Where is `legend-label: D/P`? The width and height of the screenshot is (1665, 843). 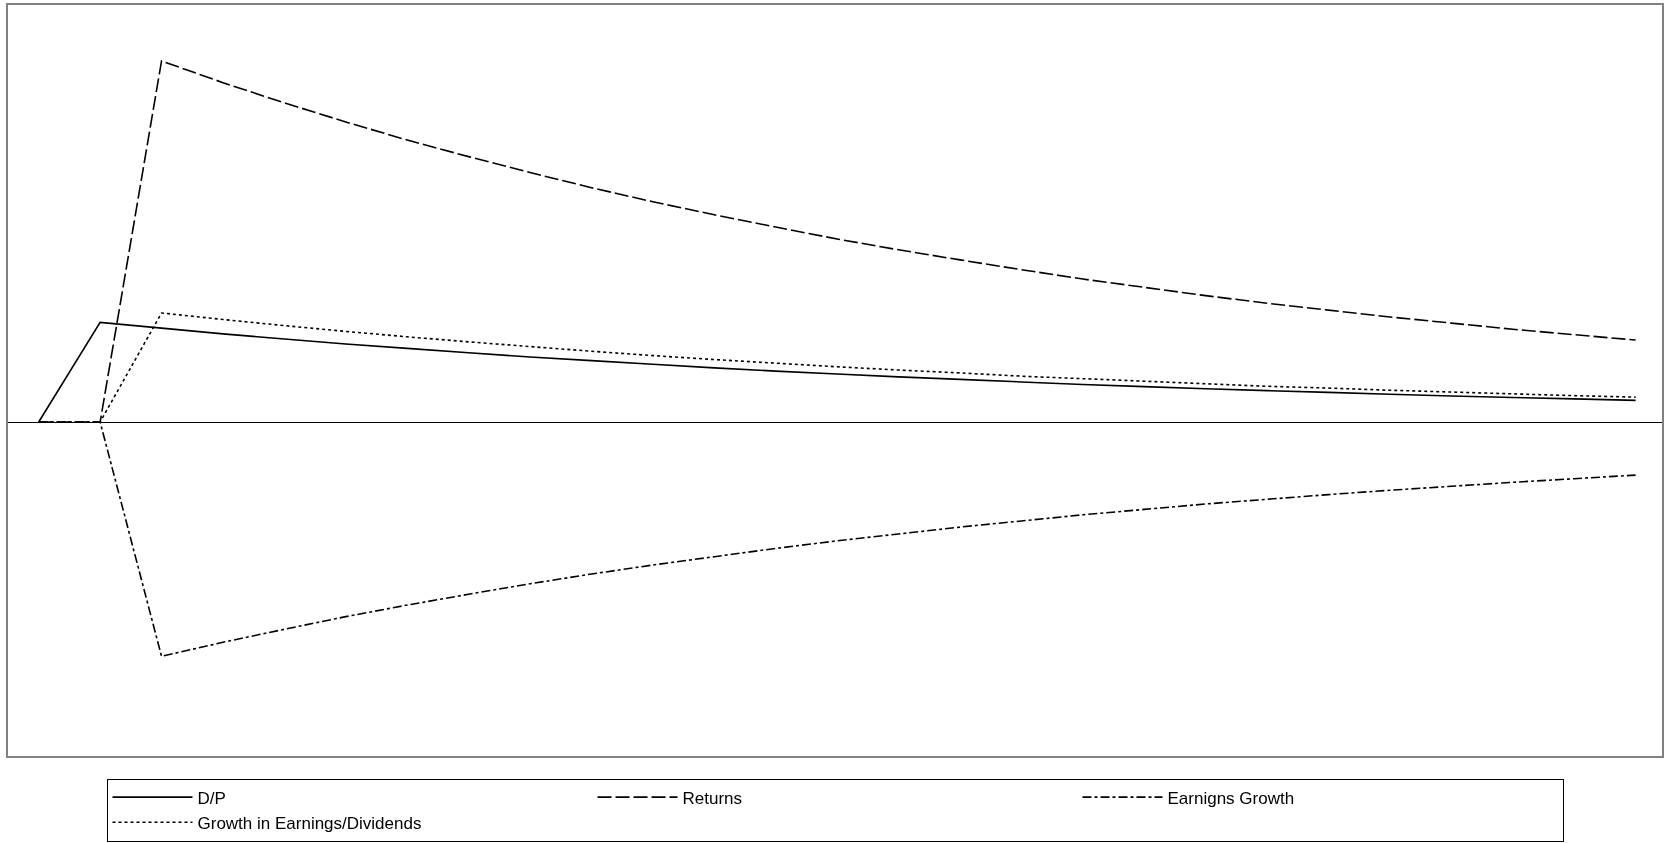 legend-label: D/P is located at coordinates (211, 798).